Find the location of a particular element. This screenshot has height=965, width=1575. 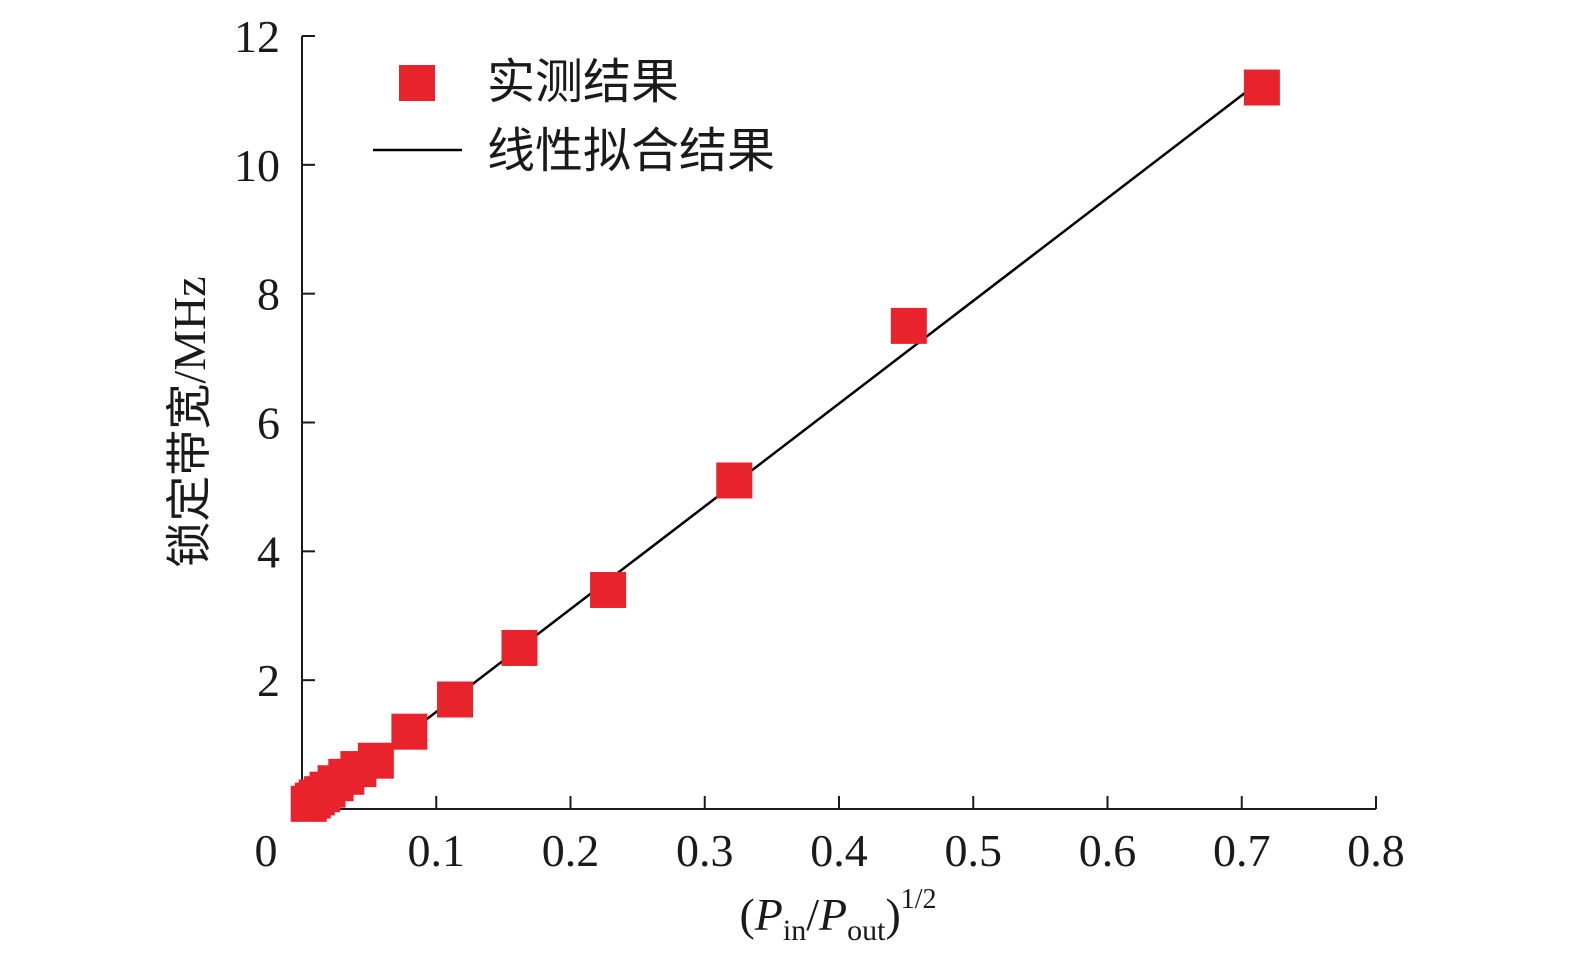

y-tick-label: 6 is located at coordinates (268, 423).